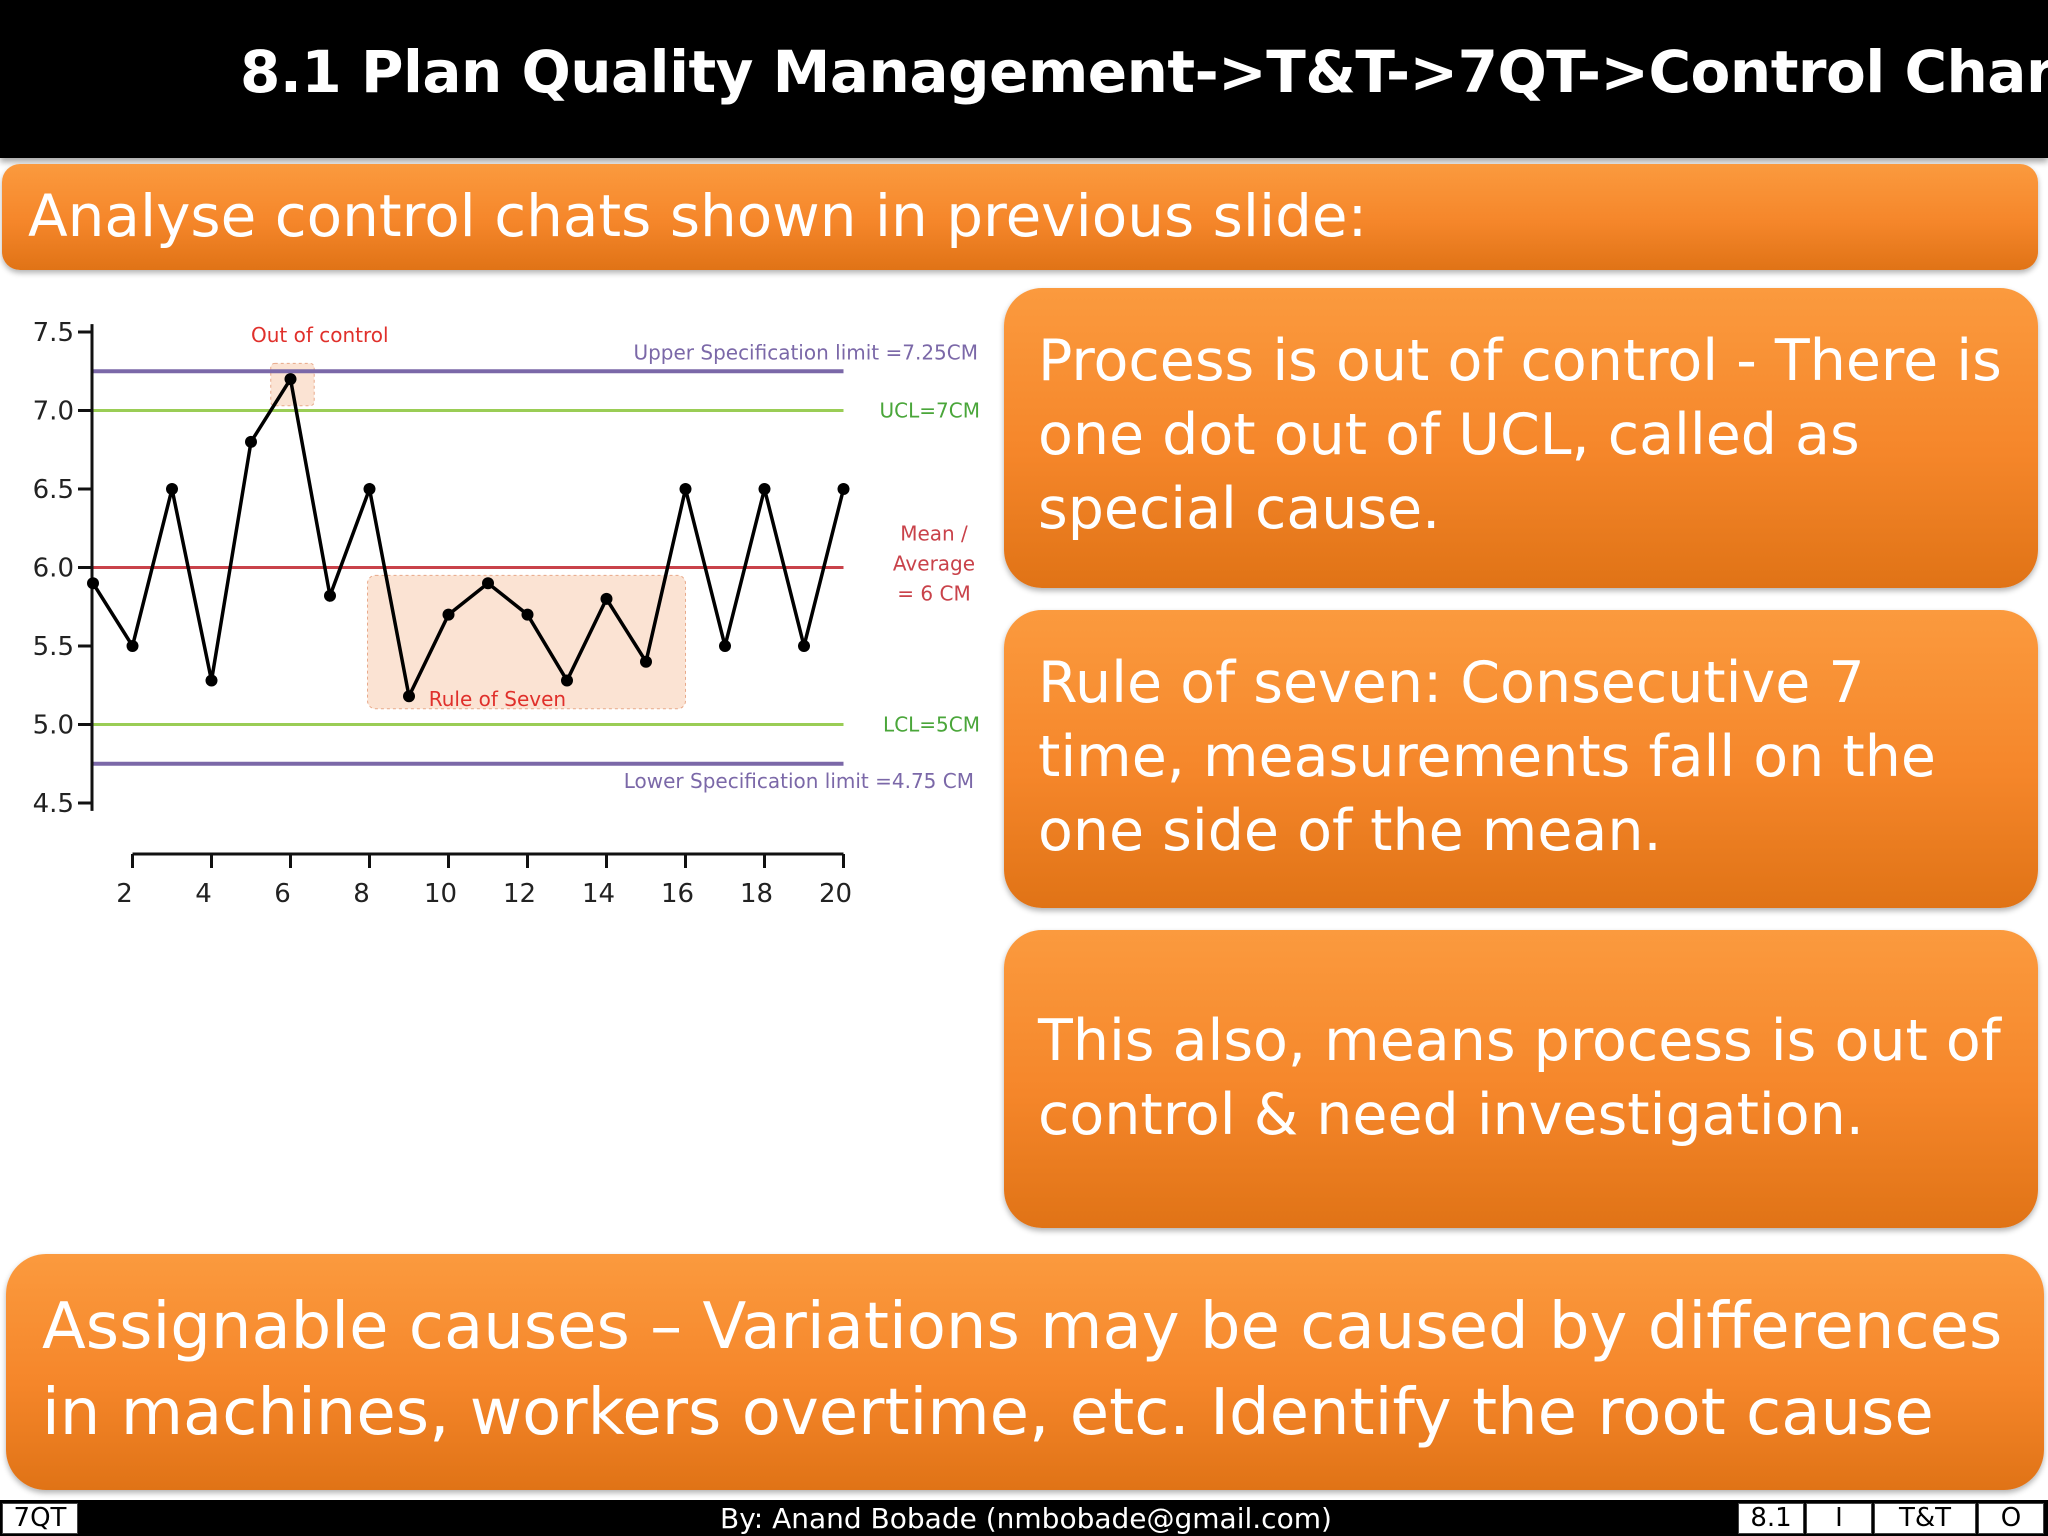  What do you see at coordinates (519, 894) in the screenshot?
I see `x-tick-label-5: 12` at bounding box center [519, 894].